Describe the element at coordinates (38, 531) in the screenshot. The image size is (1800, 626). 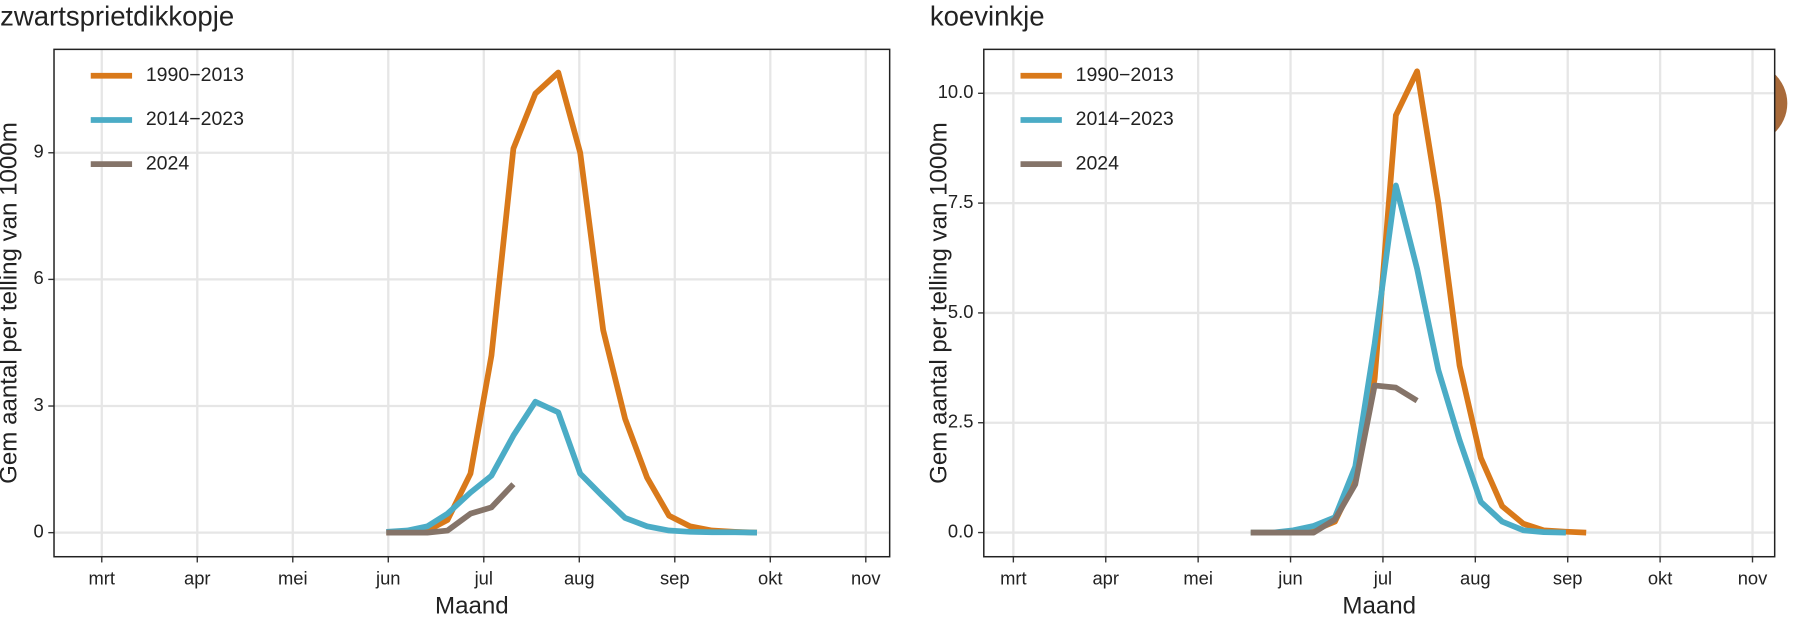
I see `y-tick-label: 0` at that location.